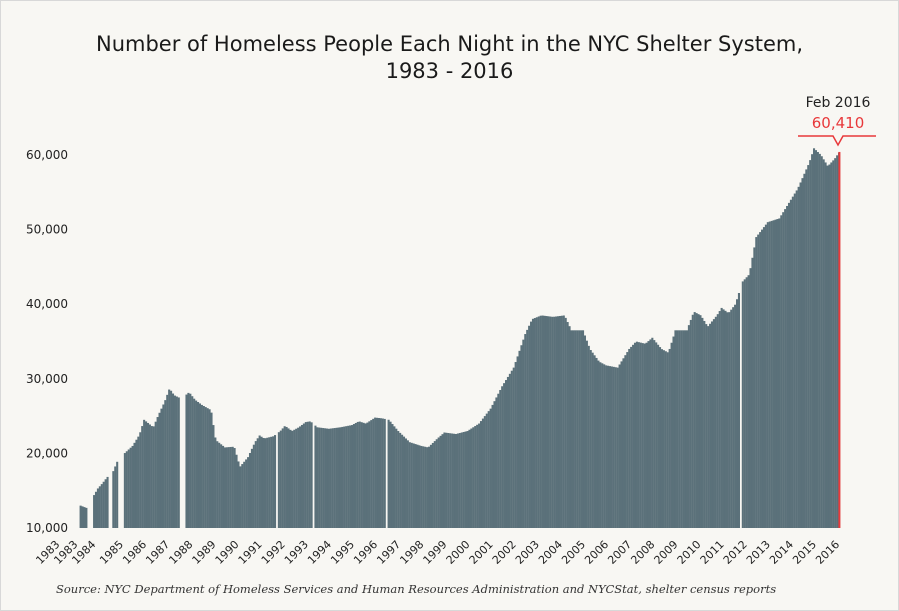  I want to click on chart-title-line2: 1983 - 2016, so click(449, 71).